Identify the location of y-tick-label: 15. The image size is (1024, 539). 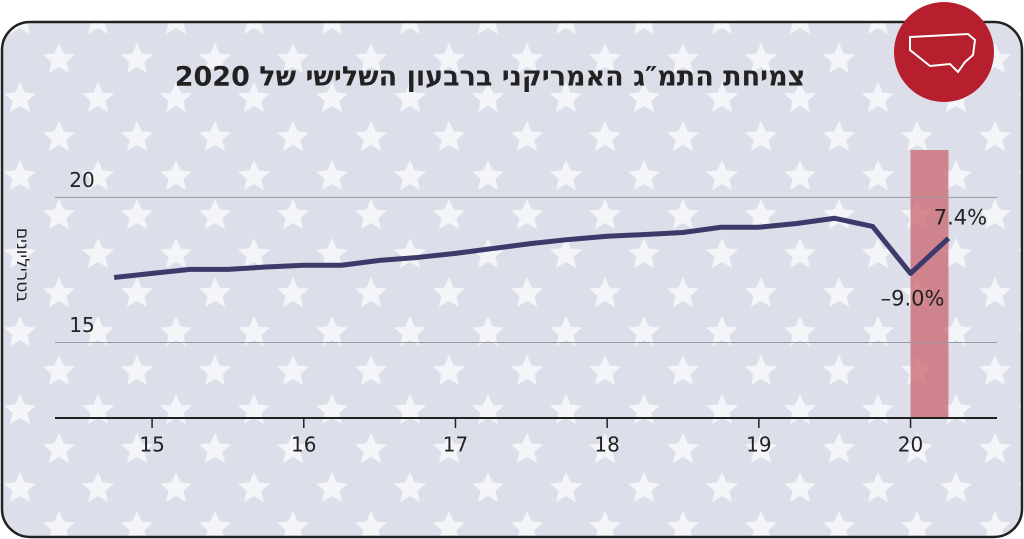
(81, 325).